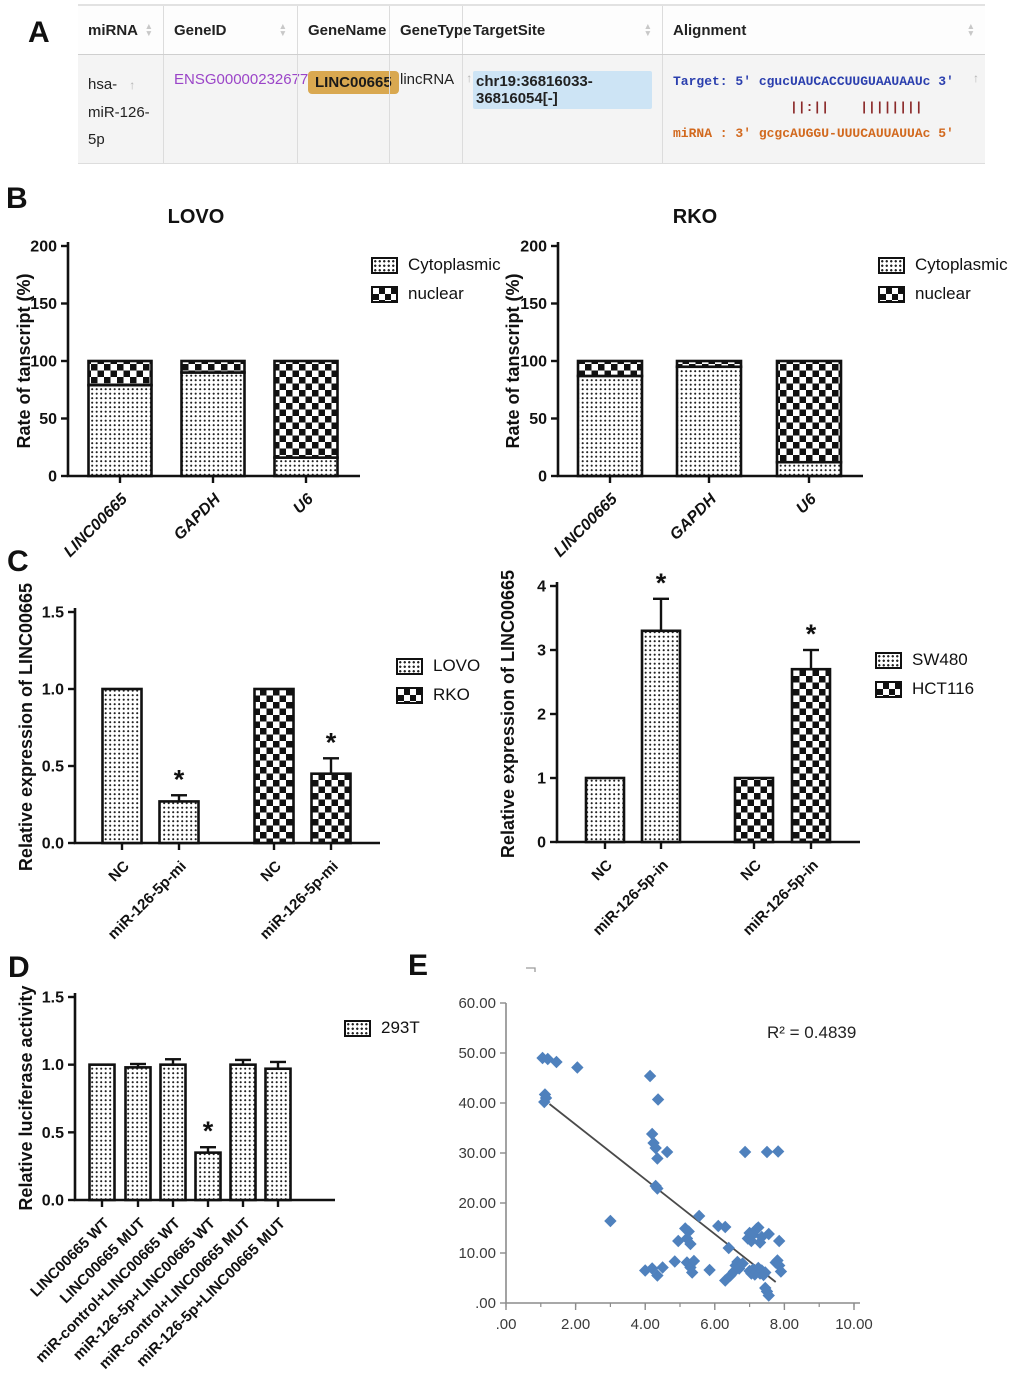  I want to click on x-category-label: LINC00665, so click(96, 525).